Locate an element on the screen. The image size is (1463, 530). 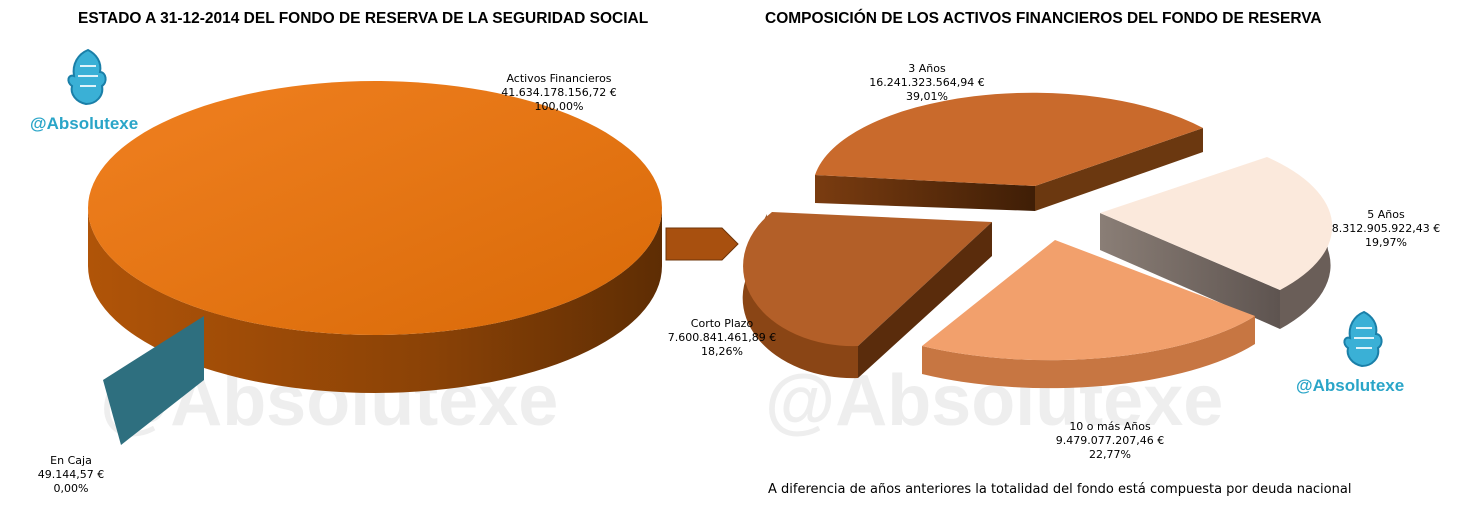
right-slice-5-anos-side is located at coordinates (1190, 271).